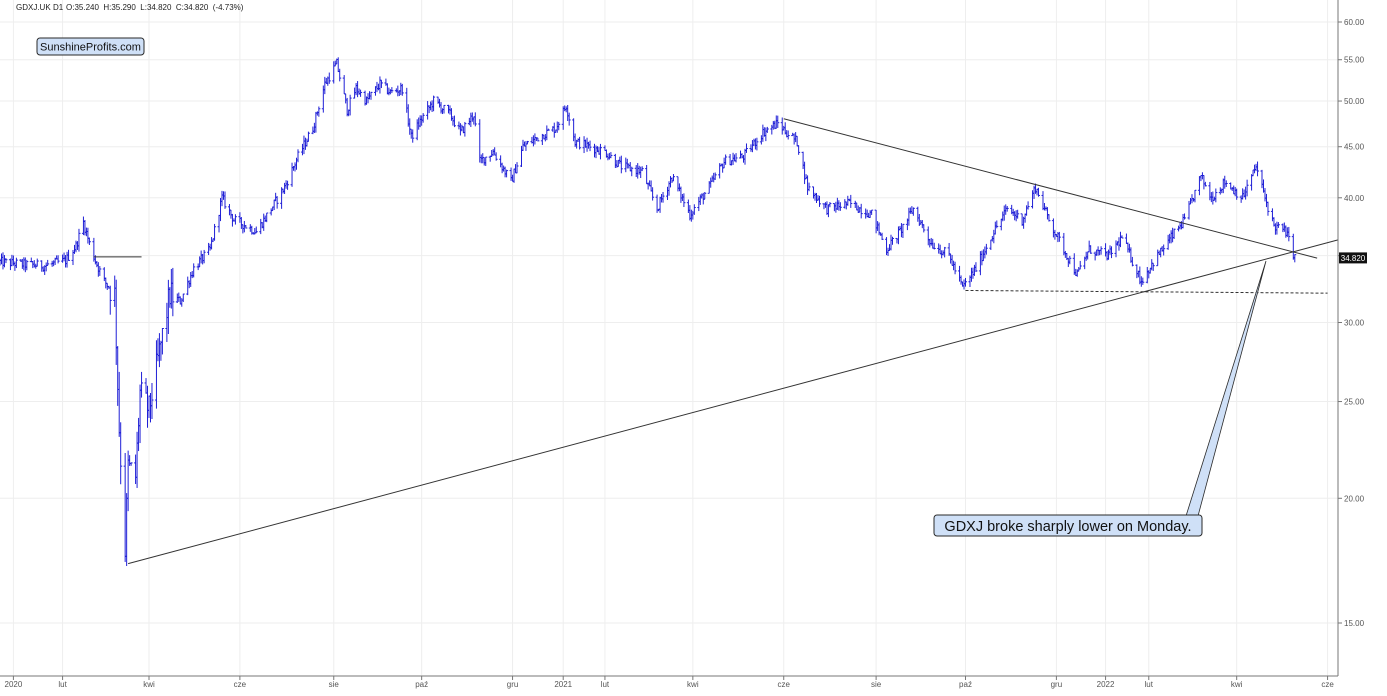  What do you see at coordinates (563, 684) in the screenshot?
I see `x-tick-label: 2021` at bounding box center [563, 684].